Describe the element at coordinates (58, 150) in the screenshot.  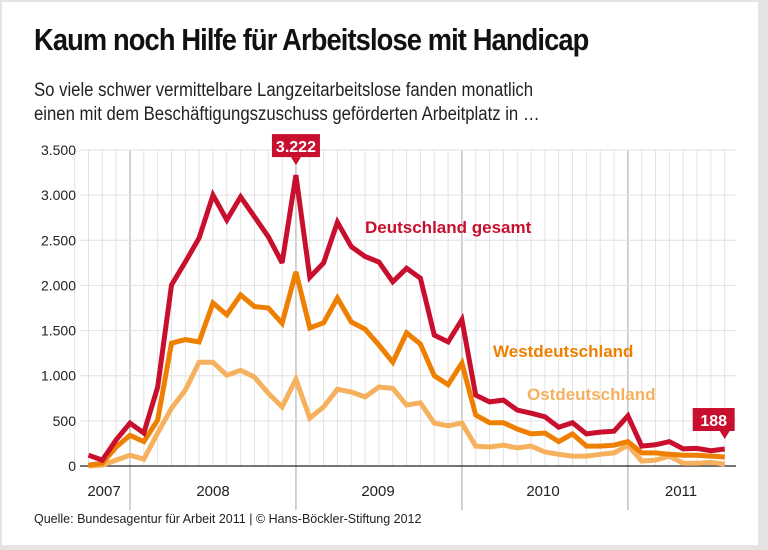
I see `y-tick-label: 3.500` at that location.